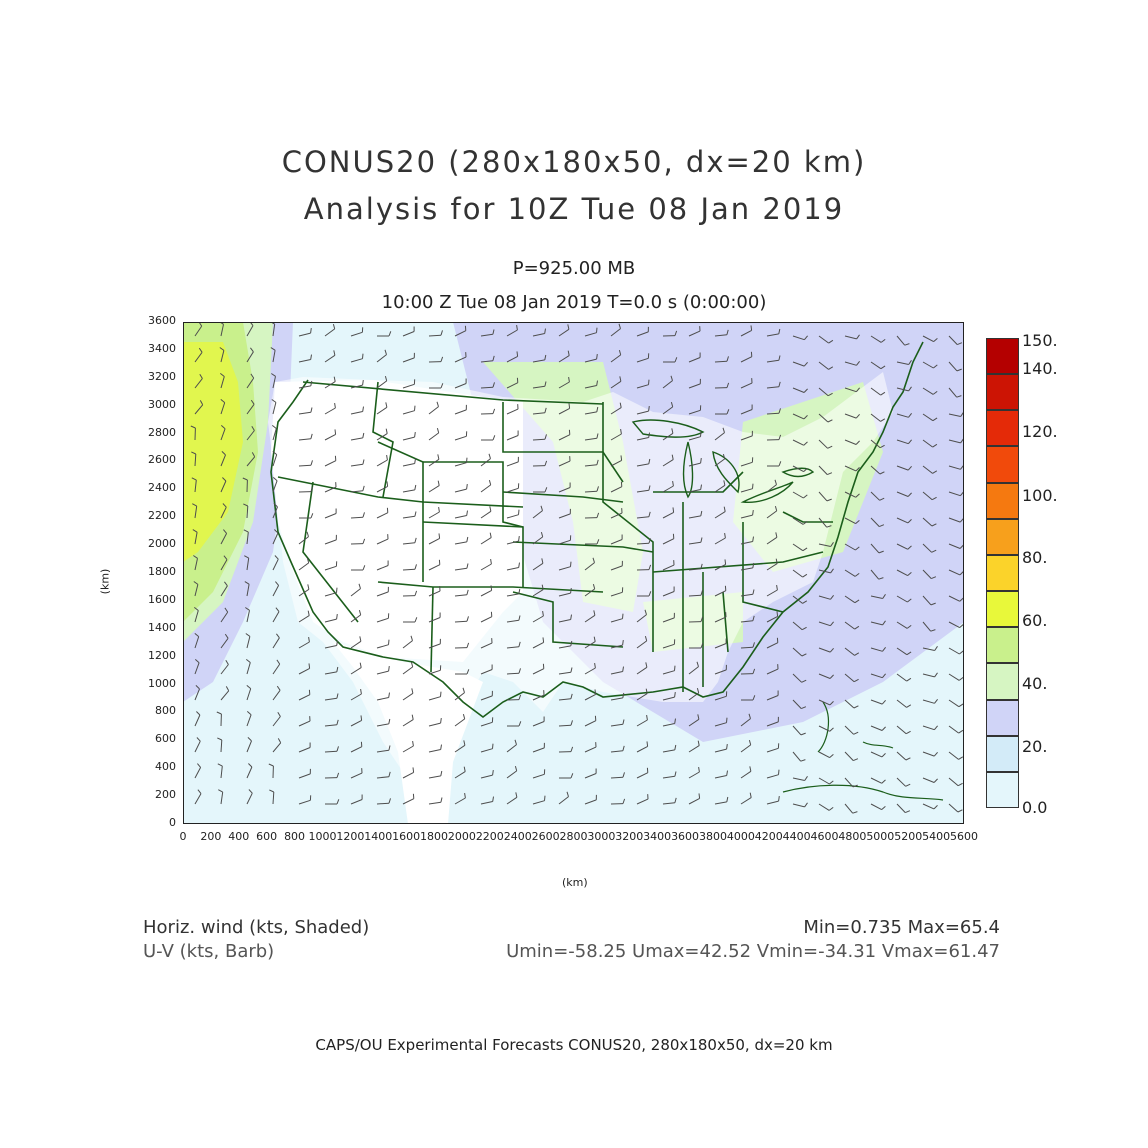 This screenshot has height=1148, width=1148. Describe the element at coordinates (1035, 683) in the screenshot. I see `colorbar-label: 40.` at that location.